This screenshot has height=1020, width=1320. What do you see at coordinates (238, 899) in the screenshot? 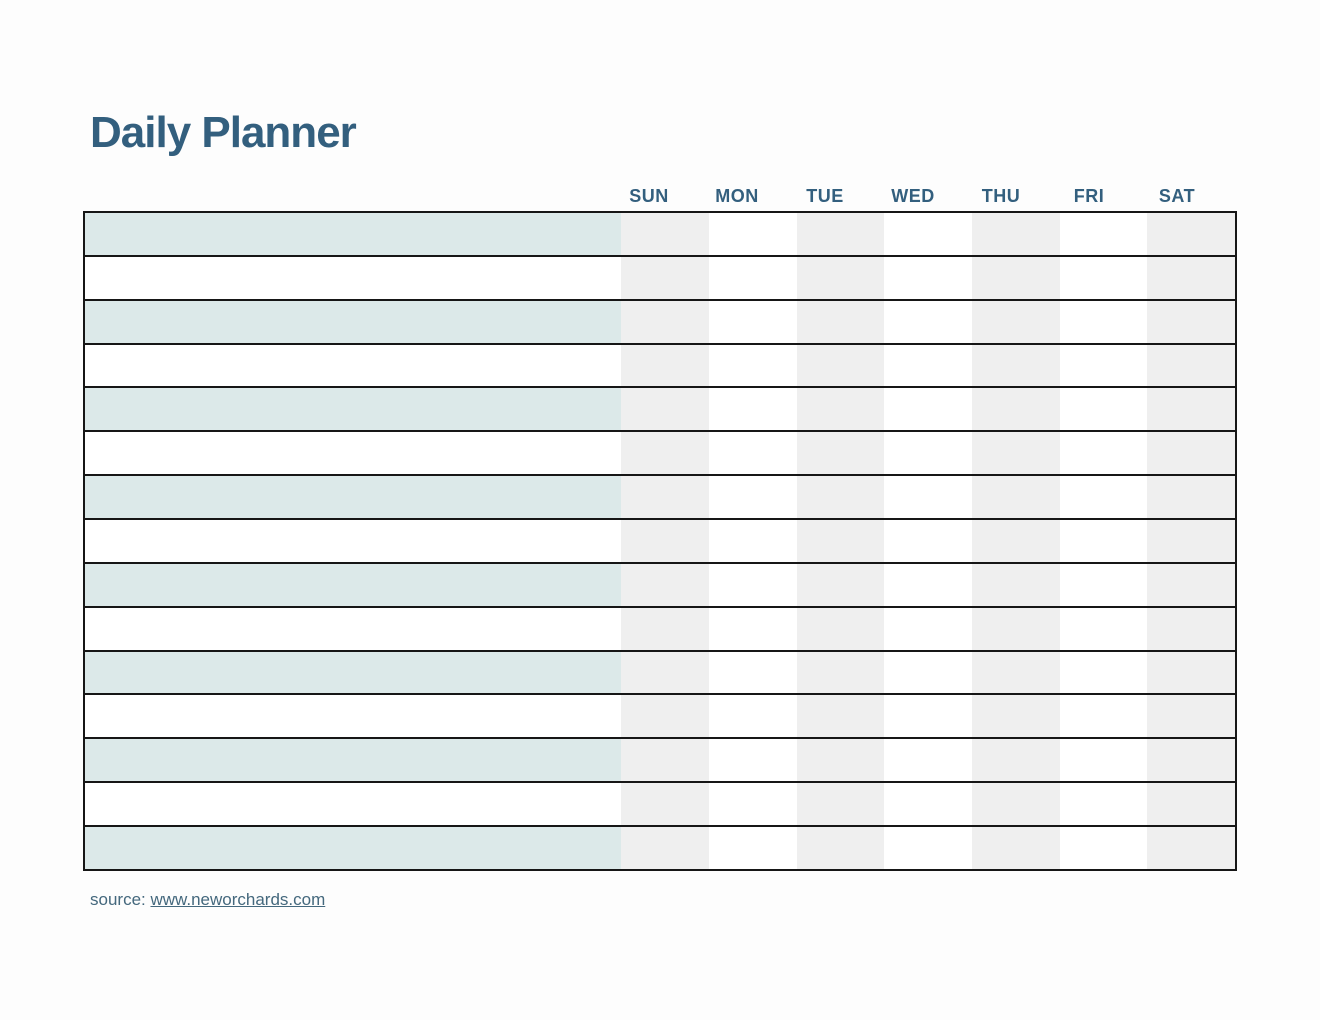
I see `source-link: www.neworchards.com` at bounding box center [238, 899].